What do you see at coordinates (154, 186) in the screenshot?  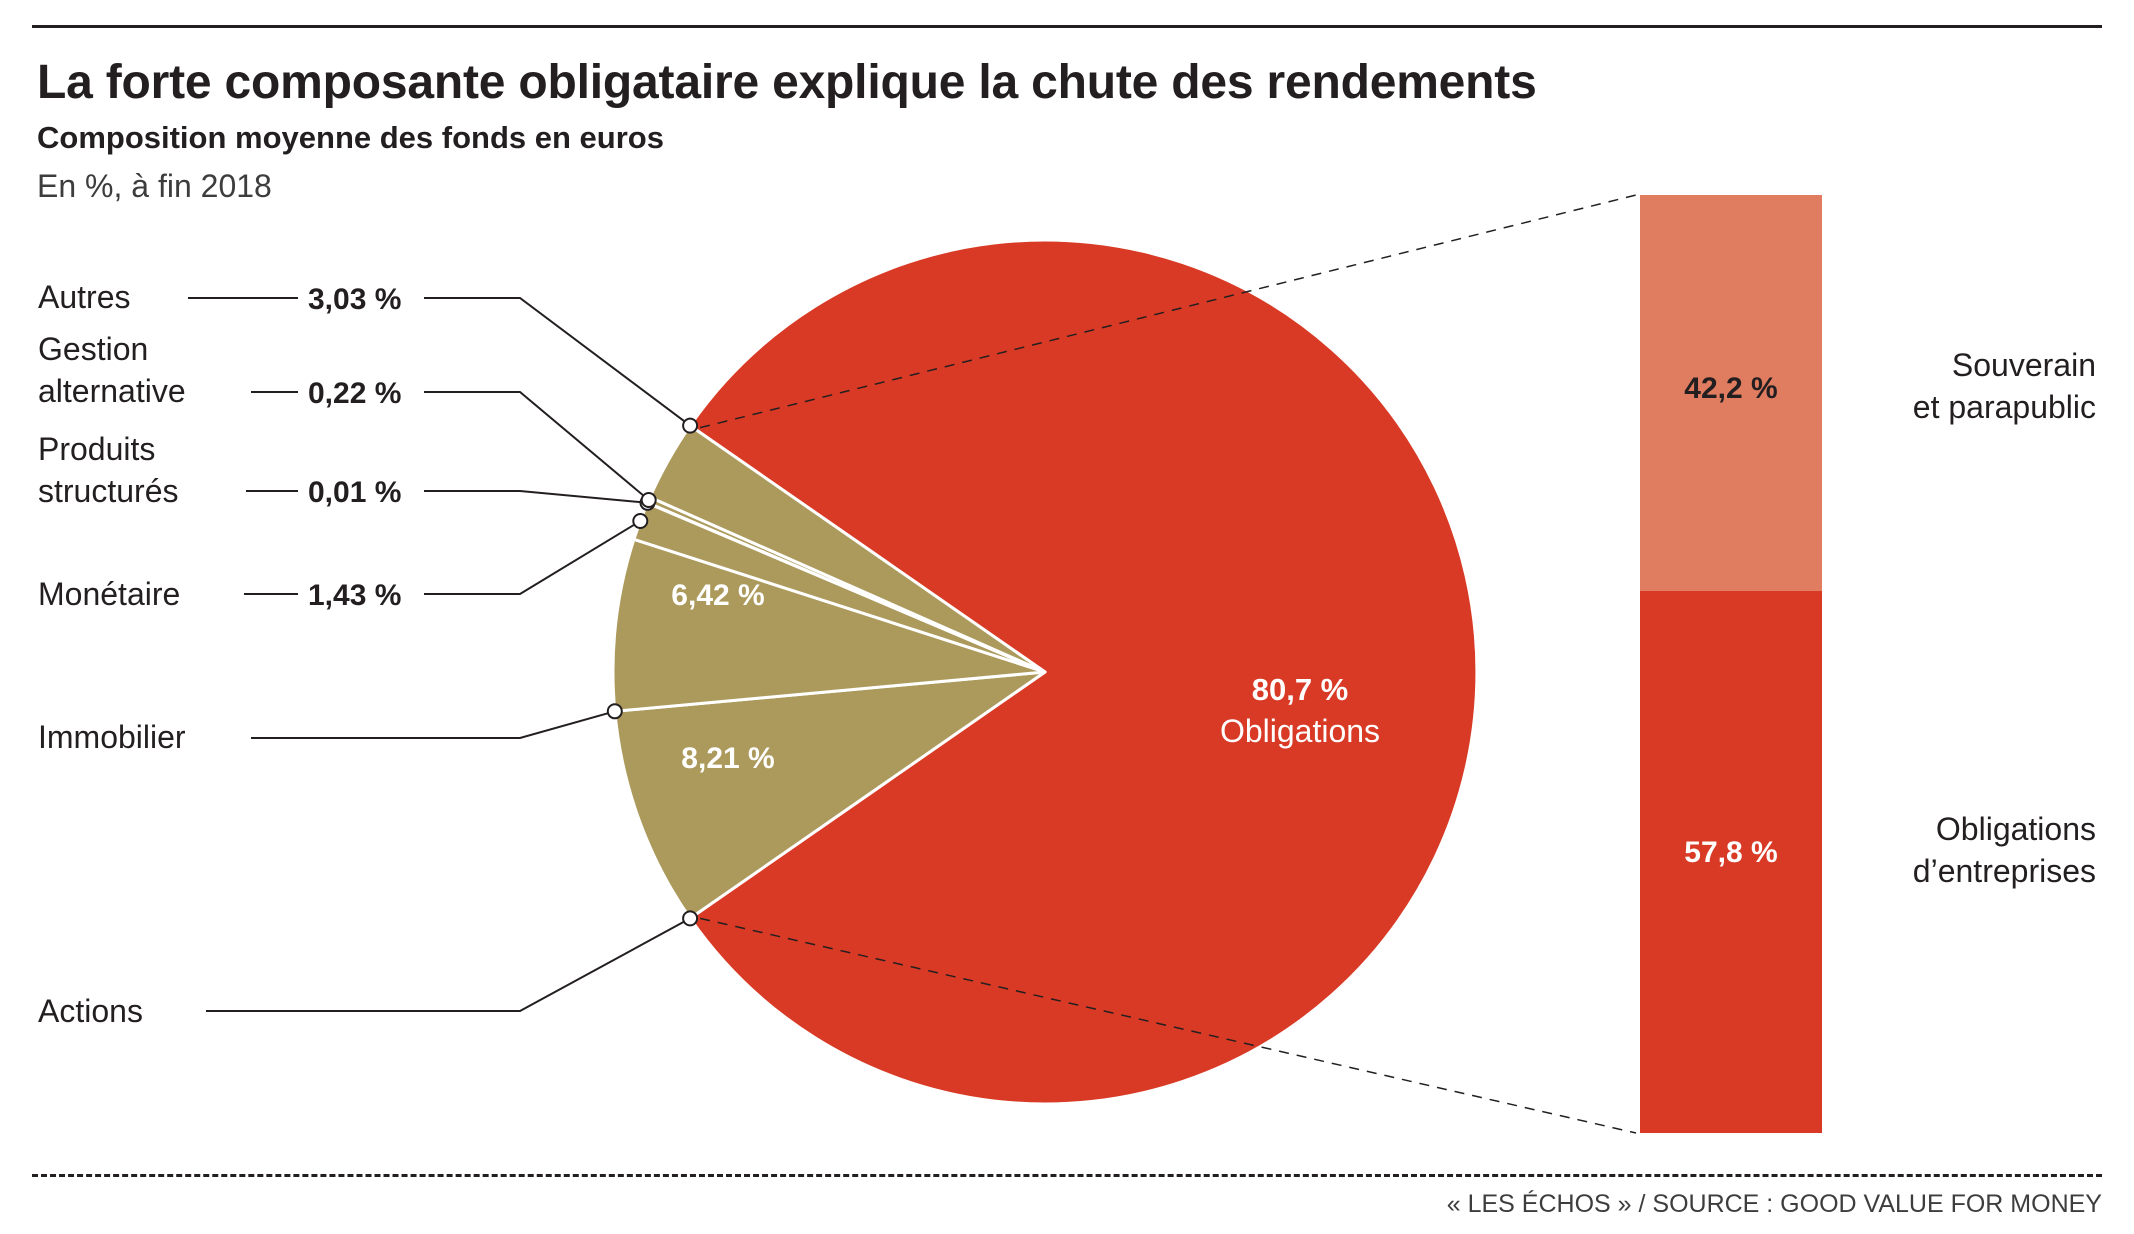 I see `chart-unit-note: En %, à fin 2018` at bounding box center [154, 186].